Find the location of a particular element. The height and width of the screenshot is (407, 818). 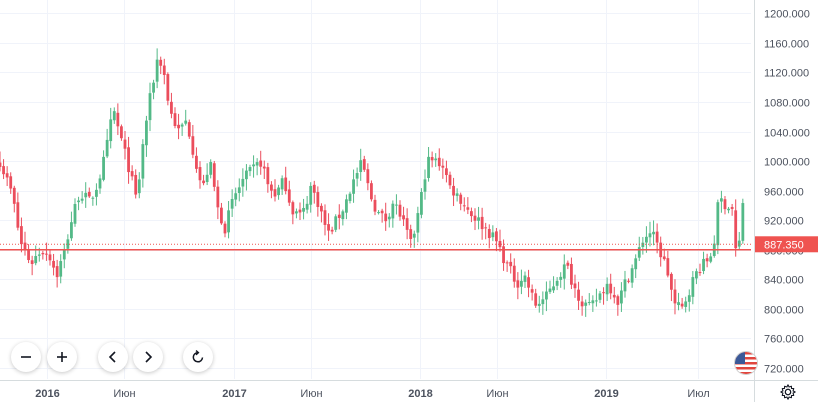

last-price-value: 887.350 is located at coordinates (784, 245).